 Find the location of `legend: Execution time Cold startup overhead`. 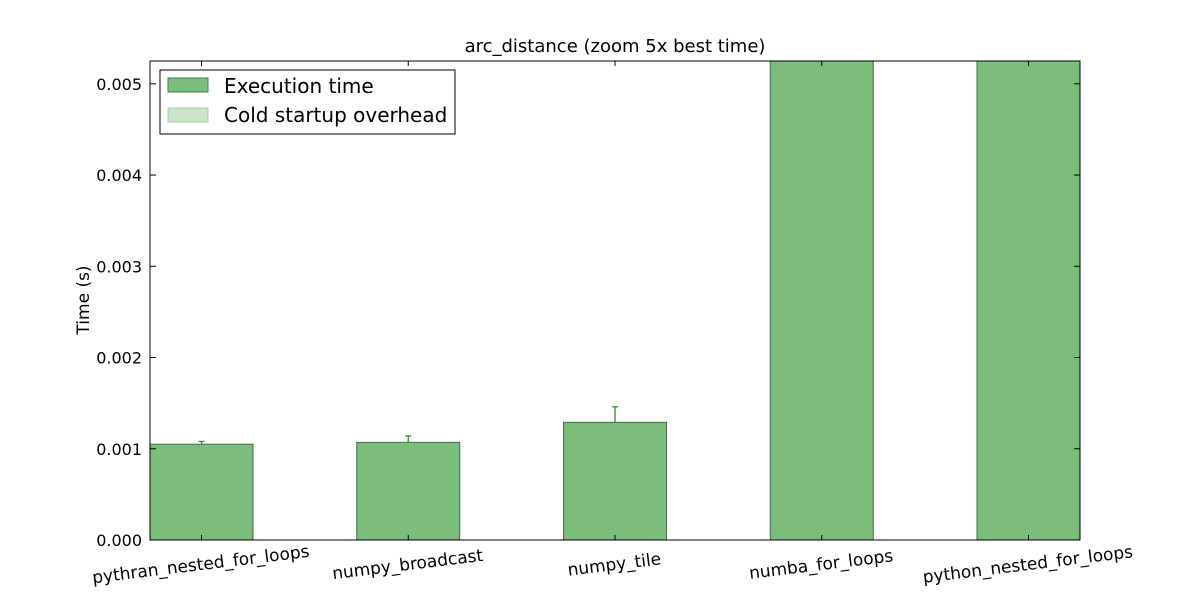

legend: Execution time Cold startup overhead is located at coordinates (307, 102).